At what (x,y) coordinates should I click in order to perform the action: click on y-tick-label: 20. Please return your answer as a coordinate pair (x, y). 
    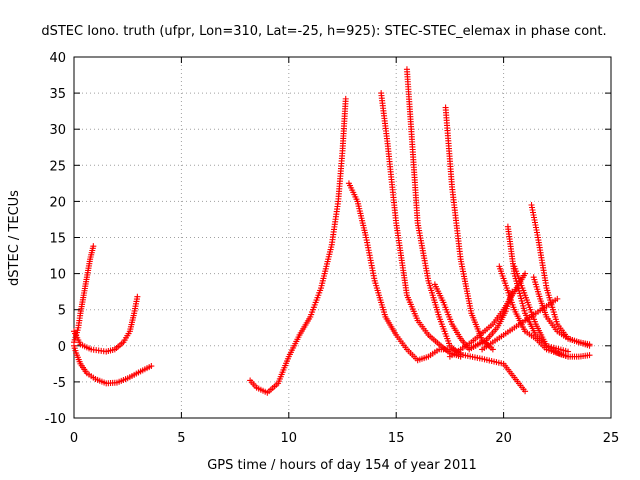
    Looking at the image, I should click on (57, 202).